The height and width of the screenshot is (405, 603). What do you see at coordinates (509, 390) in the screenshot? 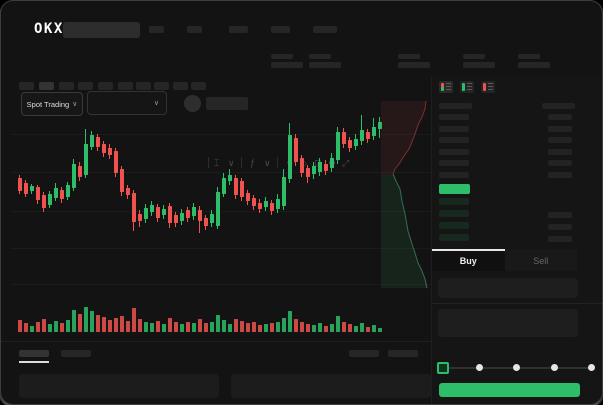
I see `buy-submit-button` at bounding box center [509, 390].